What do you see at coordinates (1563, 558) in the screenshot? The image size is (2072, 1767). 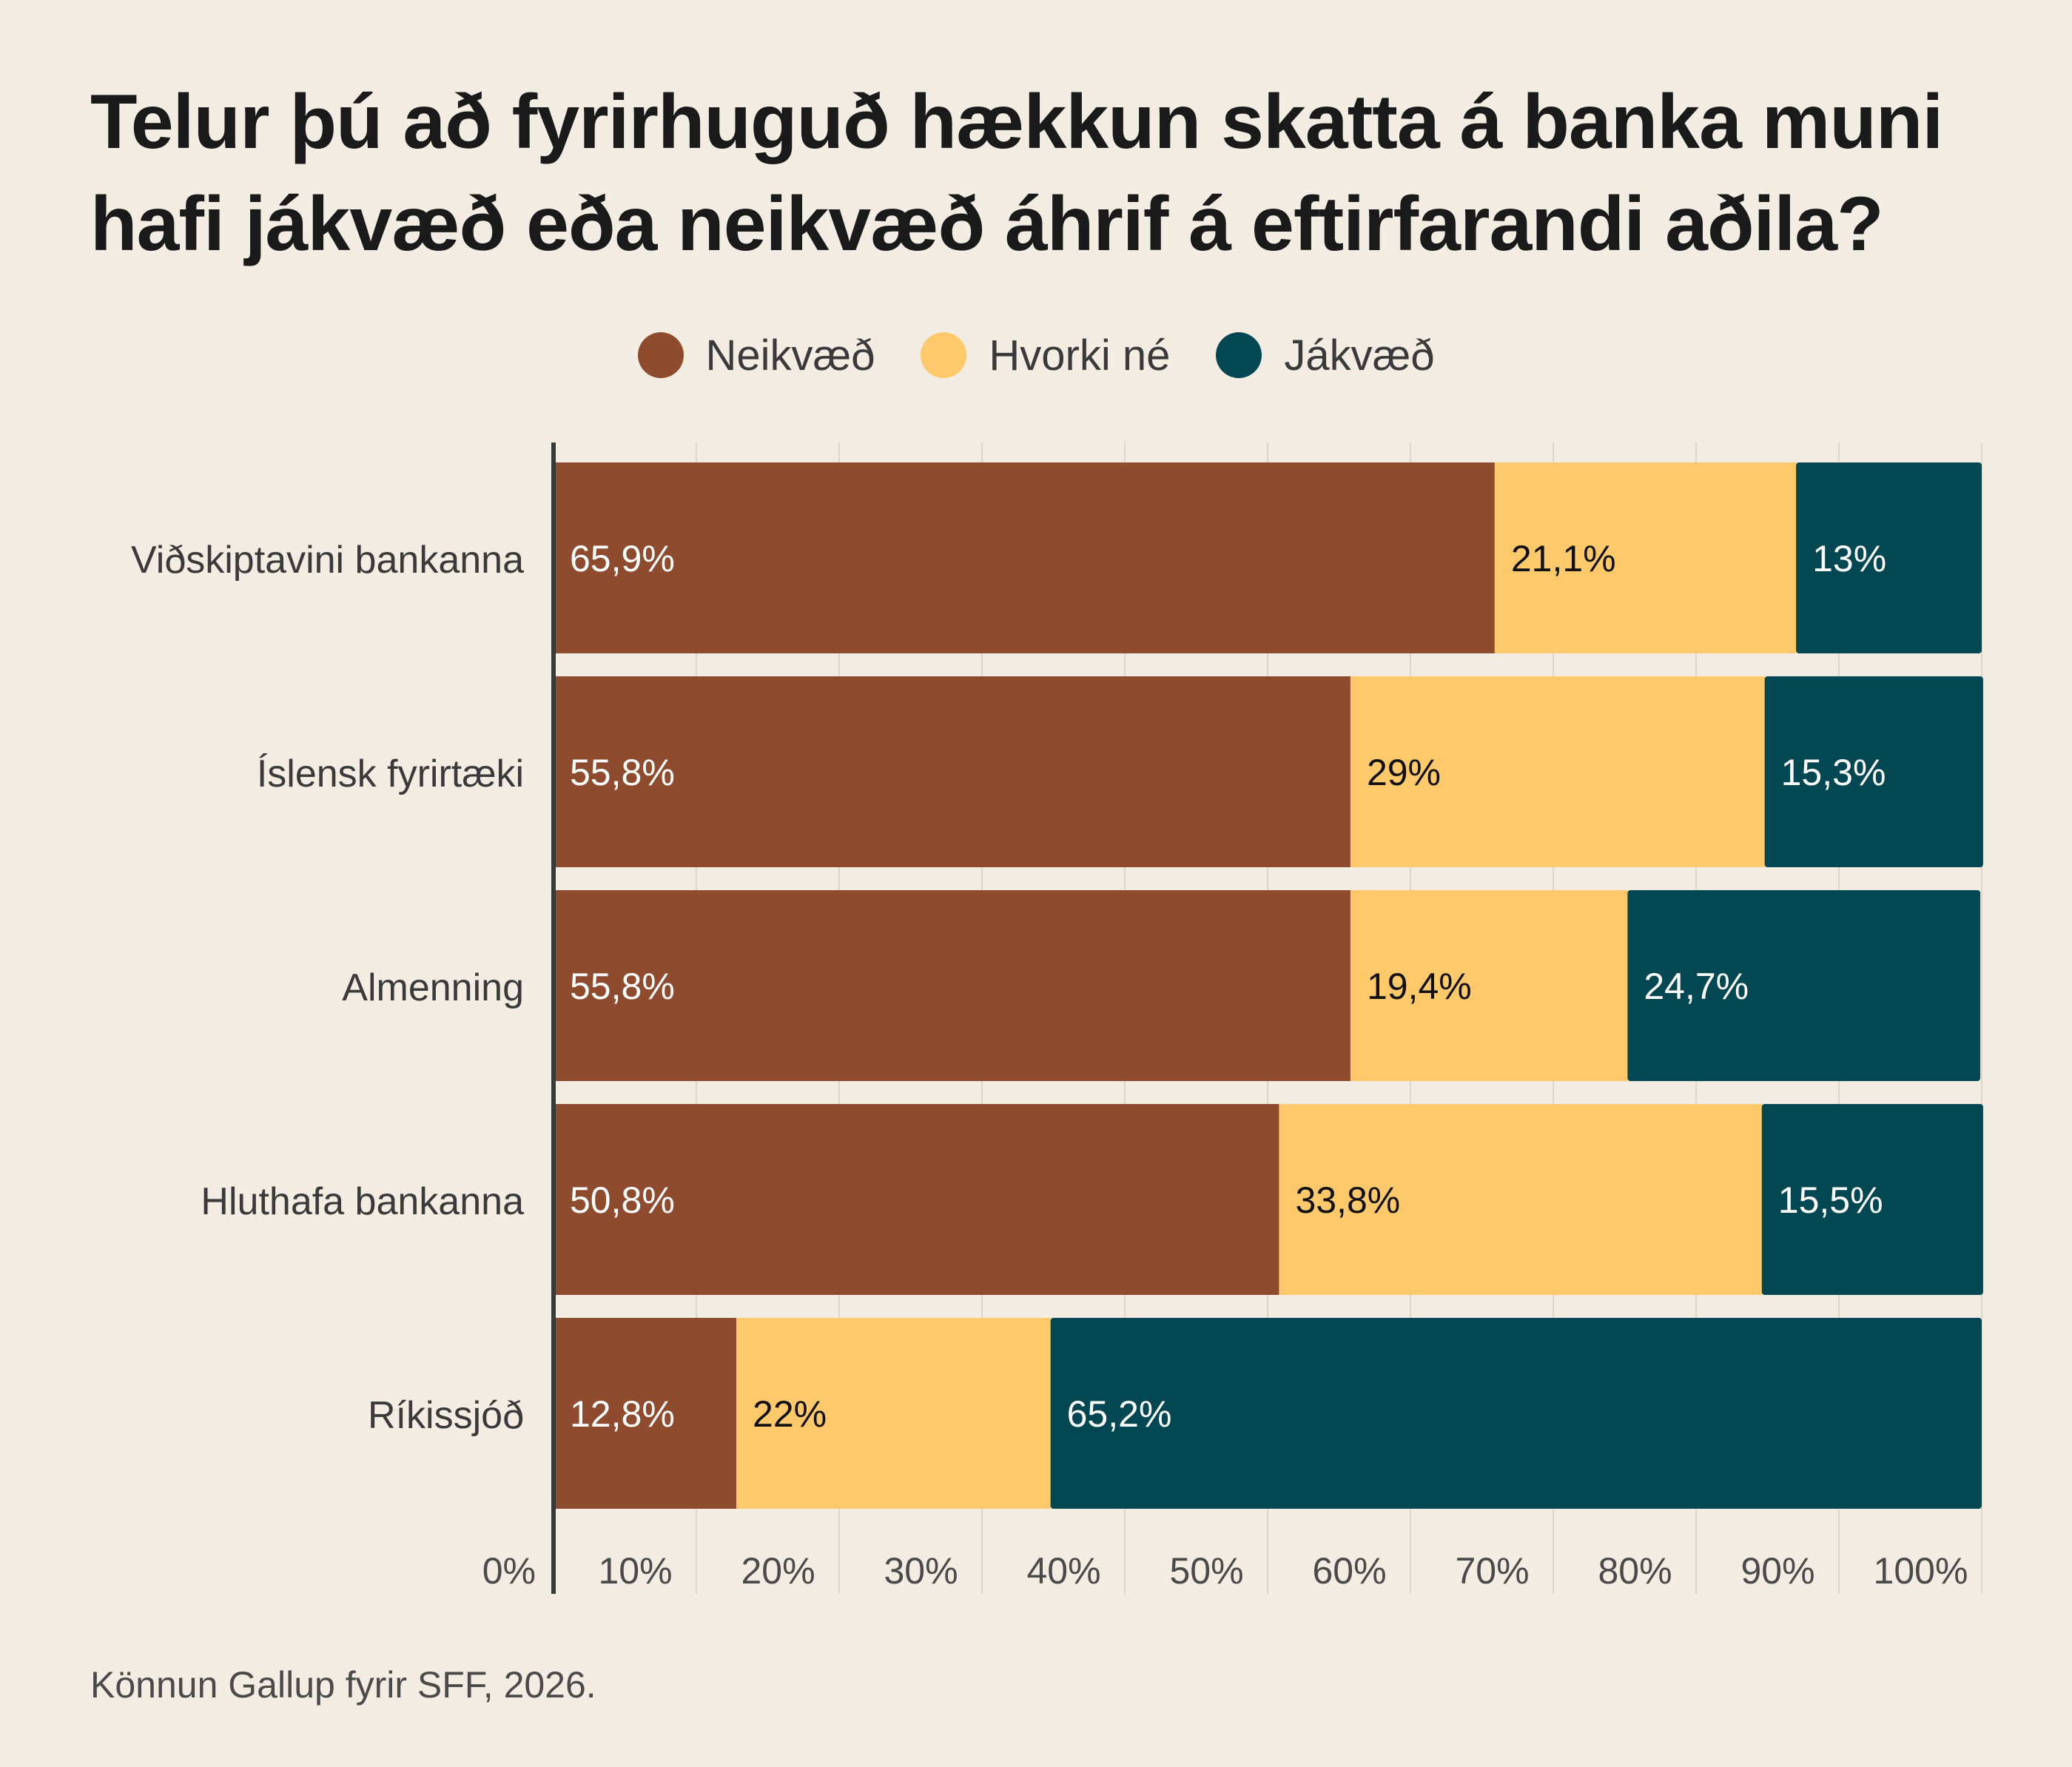 I see `data-label: 21,1%` at bounding box center [1563, 558].